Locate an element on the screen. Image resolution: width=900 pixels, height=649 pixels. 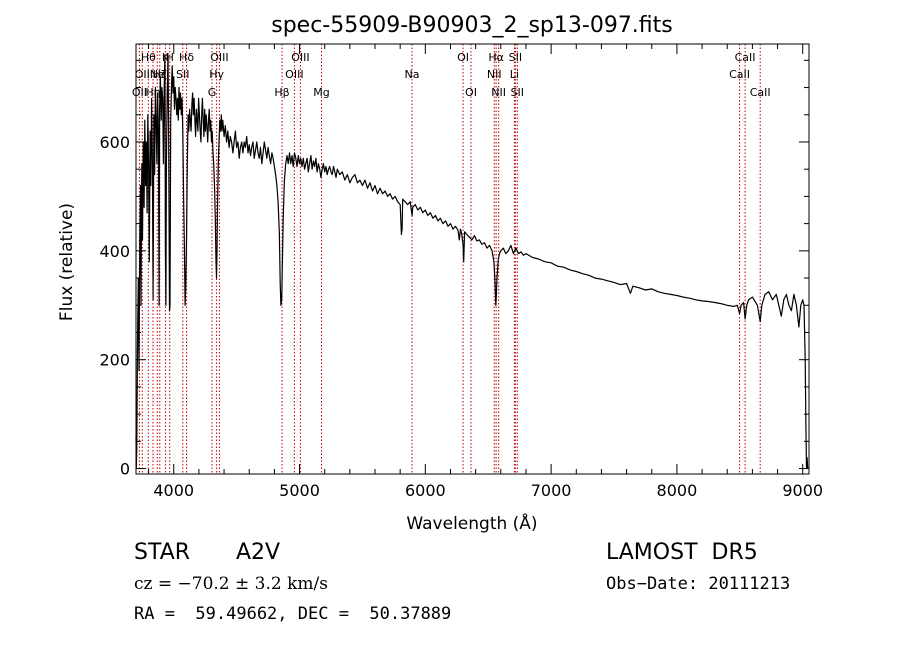
observation-date: Obs−Date: 20111213 is located at coordinates (698, 584).